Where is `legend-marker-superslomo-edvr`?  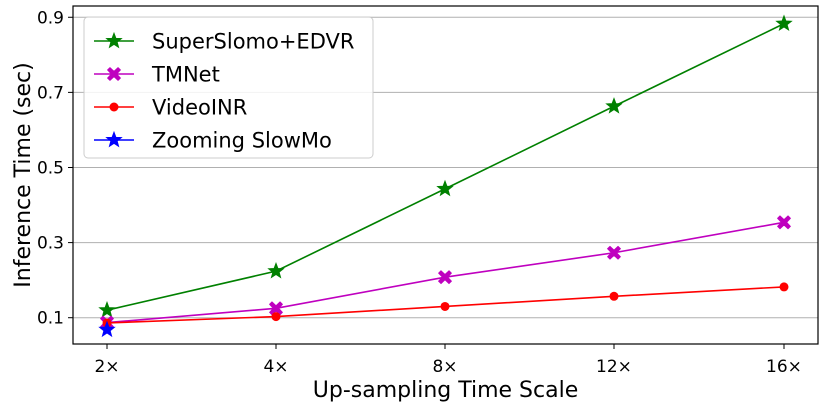
legend-marker-superslomo-edvr is located at coordinates (114, 40).